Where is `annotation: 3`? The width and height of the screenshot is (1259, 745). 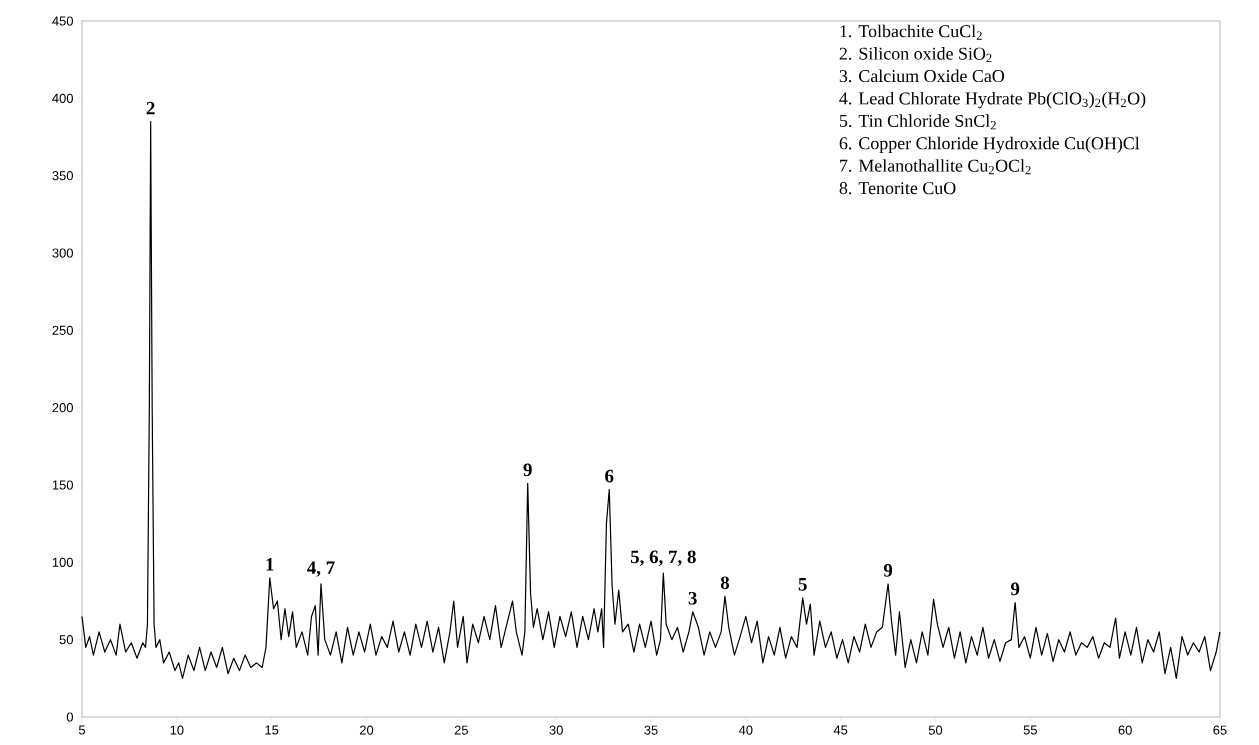 annotation: 3 is located at coordinates (692, 598).